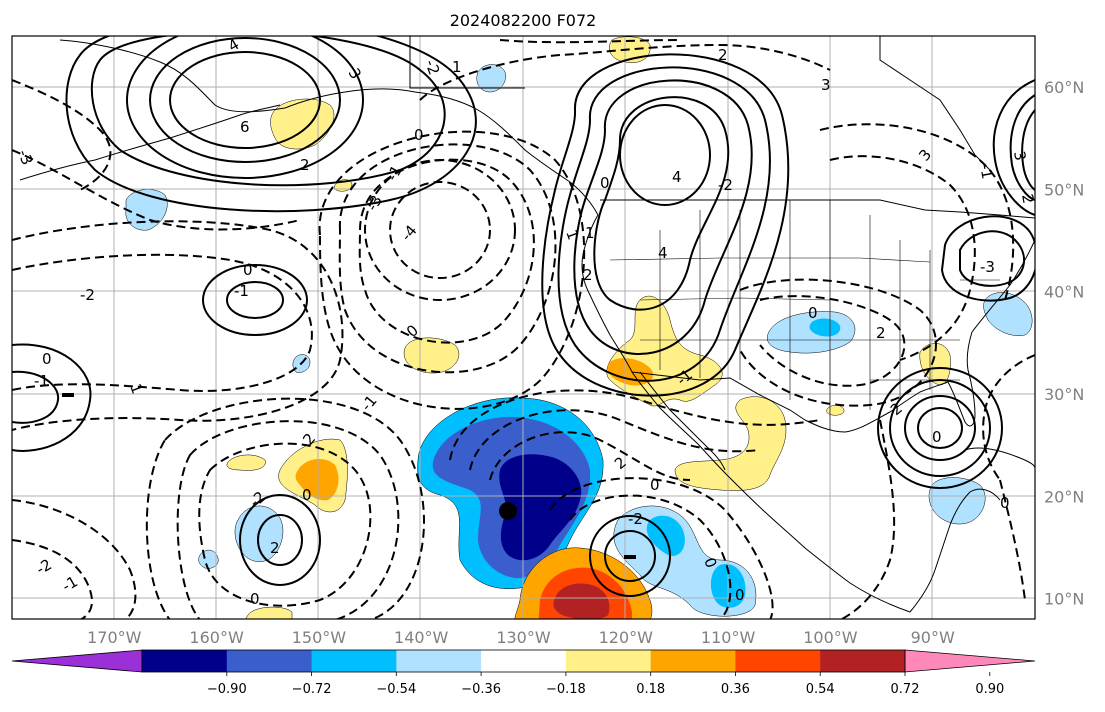 The height and width of the screenshot is (712, 1105). I want to click on latitude-tick-label: 40°N, so click(1064, 292).